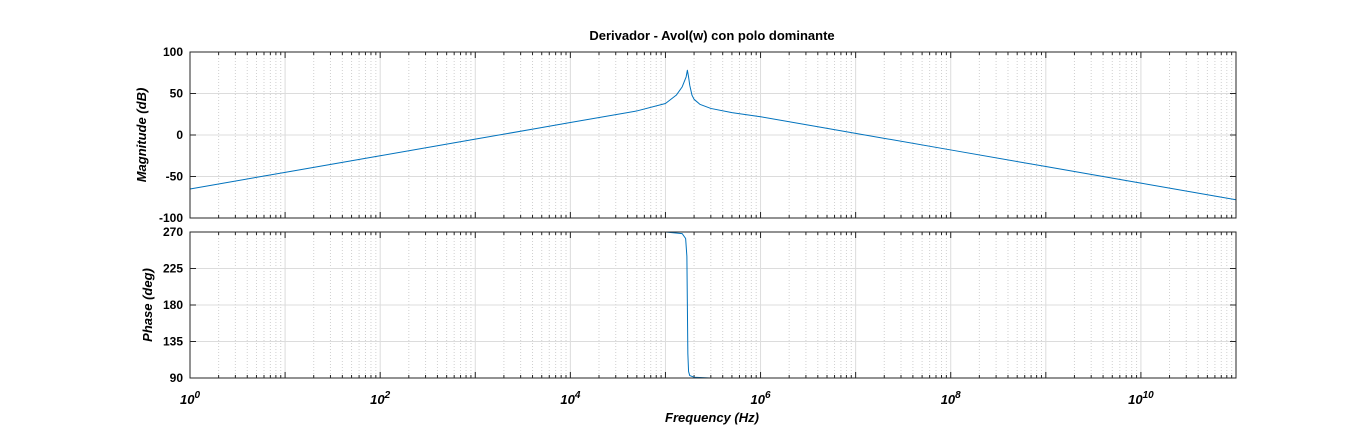  What do you see at coordinates (147, 305) in the screenshot?
I see `phase-ylabel: Phase (deg)` at bounding box center [147, 305].